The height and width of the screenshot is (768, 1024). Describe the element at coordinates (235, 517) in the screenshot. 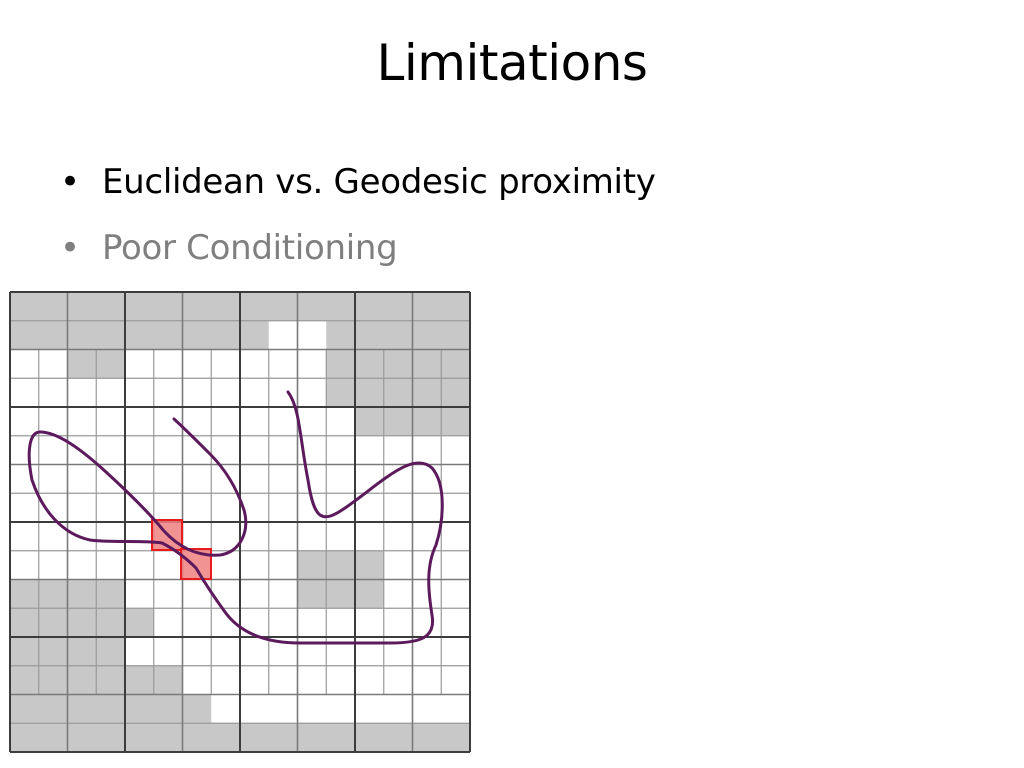

I see `geodesic-curve` at that location.